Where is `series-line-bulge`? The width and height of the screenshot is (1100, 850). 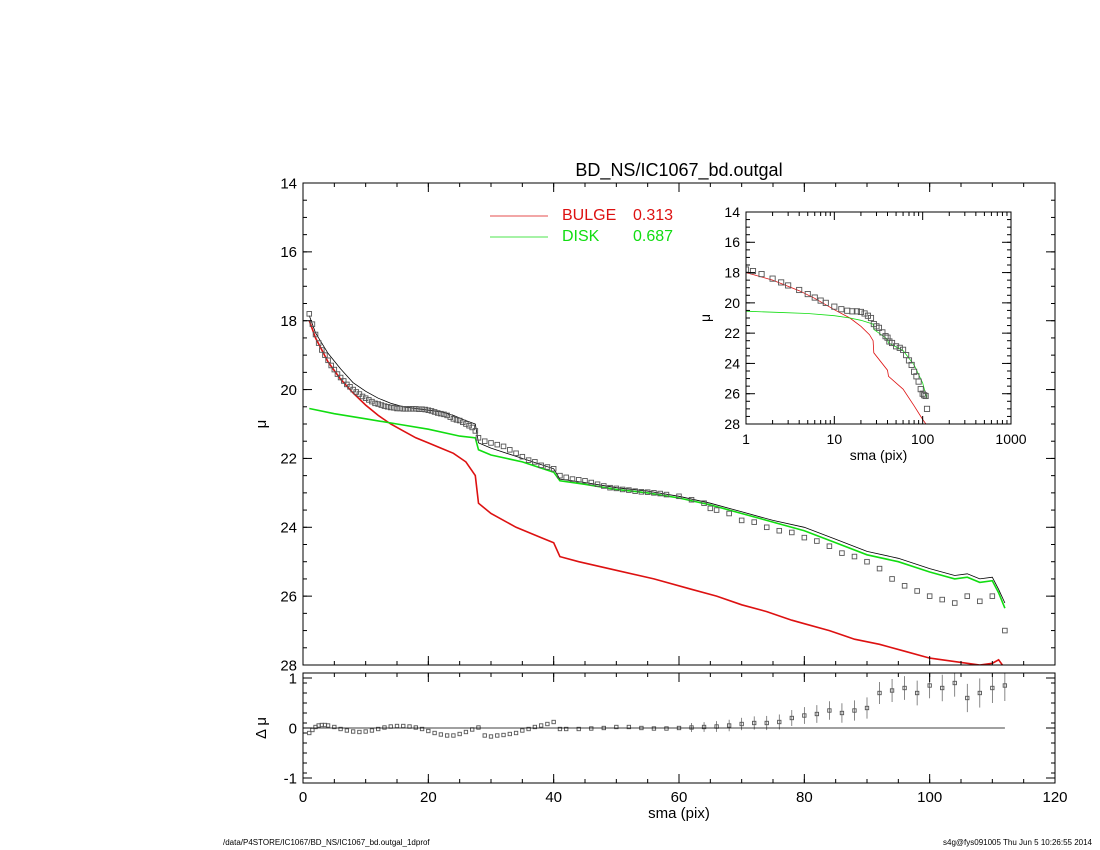 series-line-bulge is located at coordinates (836, 348).